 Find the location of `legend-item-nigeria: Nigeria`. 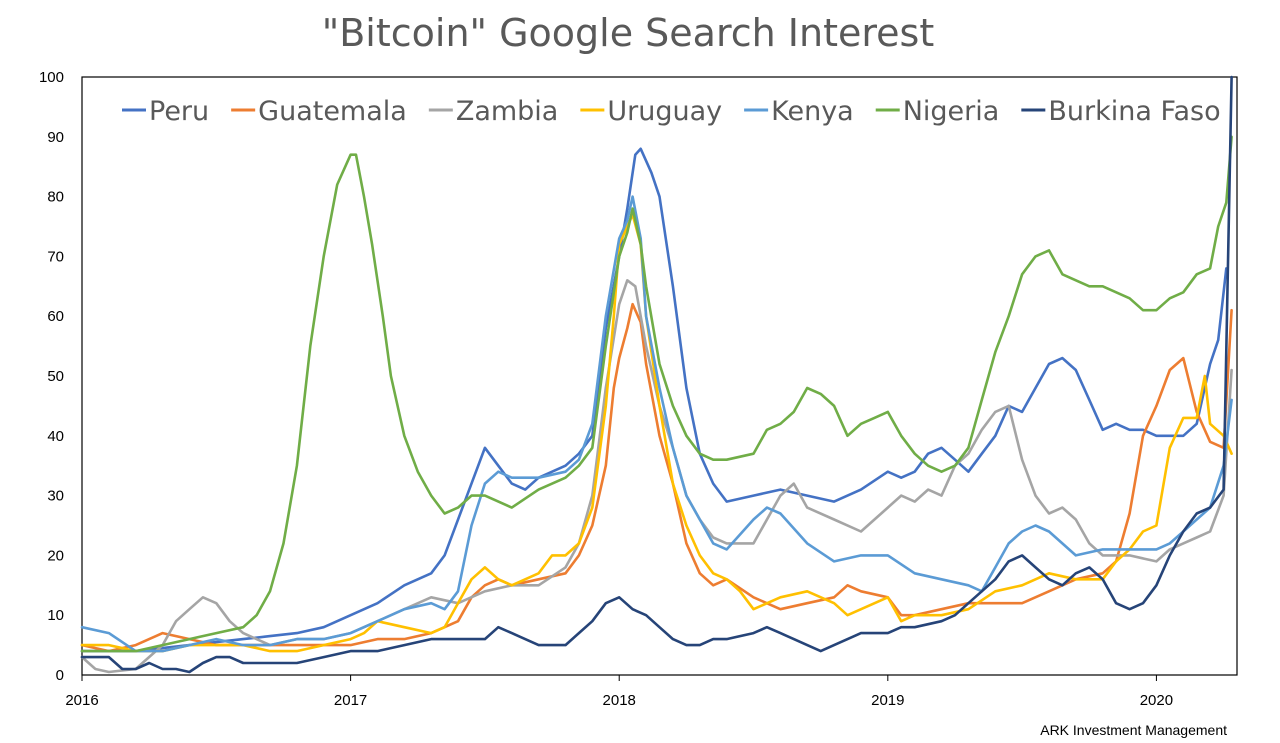

legend-item-nigeria: Nigeria is located at coordinates (937, 111).